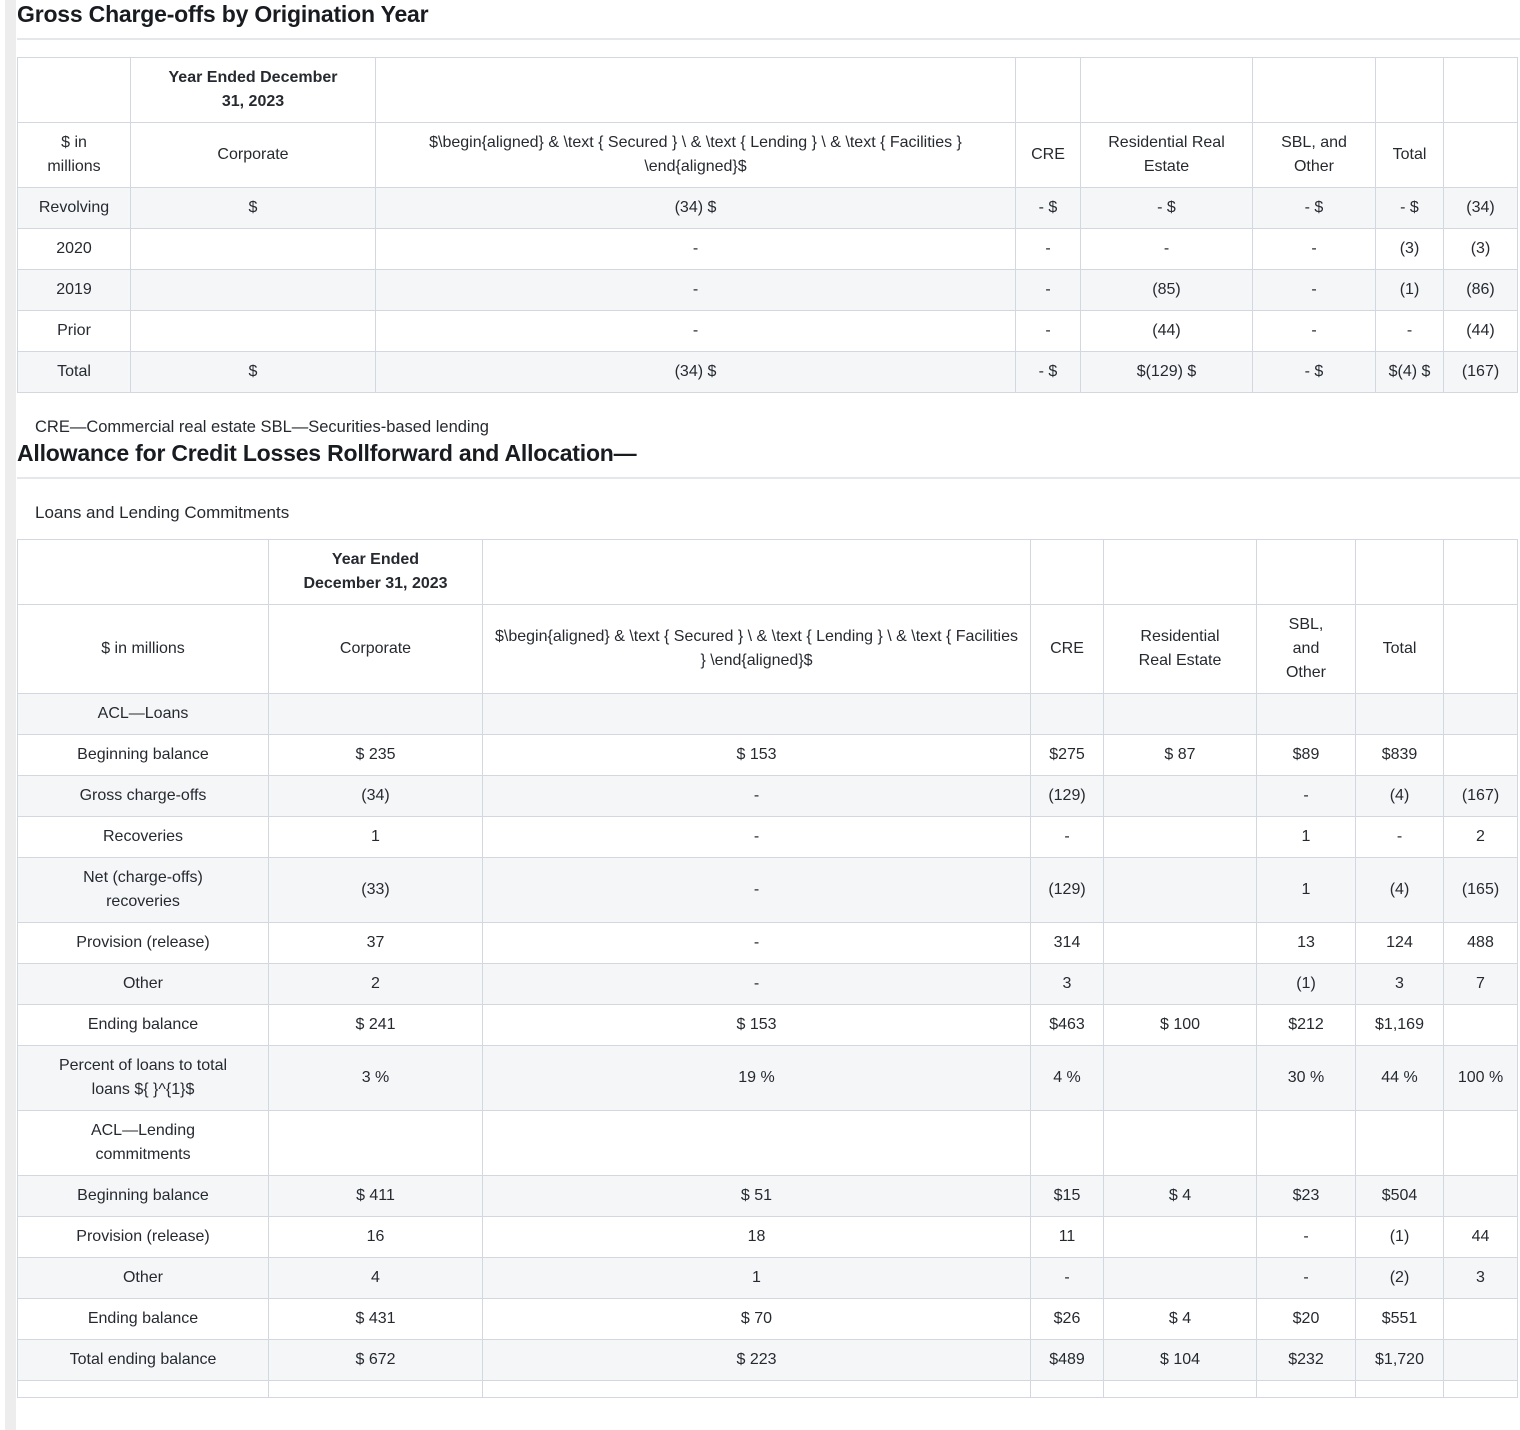 The width and height of the screenshot is (1520, 1430). Describe the element at coordinates (143, 649) in the screenshot. I see `header-cell: $ in millions` at that location.